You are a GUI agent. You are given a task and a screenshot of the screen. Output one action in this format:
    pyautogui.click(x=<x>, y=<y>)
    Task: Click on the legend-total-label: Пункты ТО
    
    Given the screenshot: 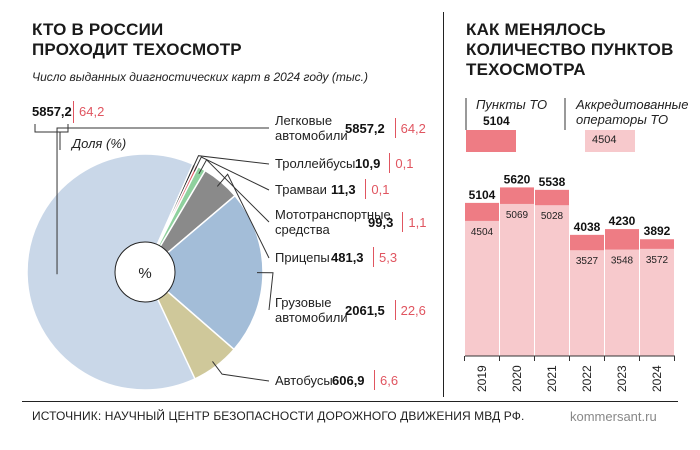 What is the action you would take?
    pyautogui.click(x=512, y=104)
    